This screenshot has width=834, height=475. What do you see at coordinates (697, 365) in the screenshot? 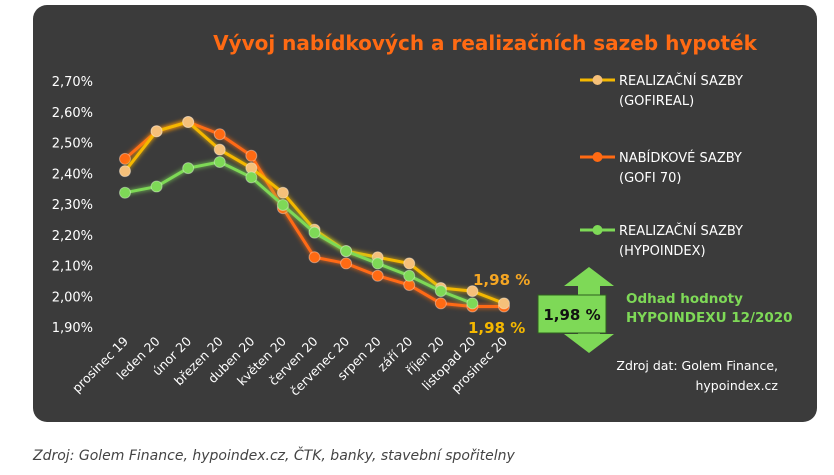
I see `data-source-note: Zdroj dat: Golem Finance,` at bounding box center [697, 365].